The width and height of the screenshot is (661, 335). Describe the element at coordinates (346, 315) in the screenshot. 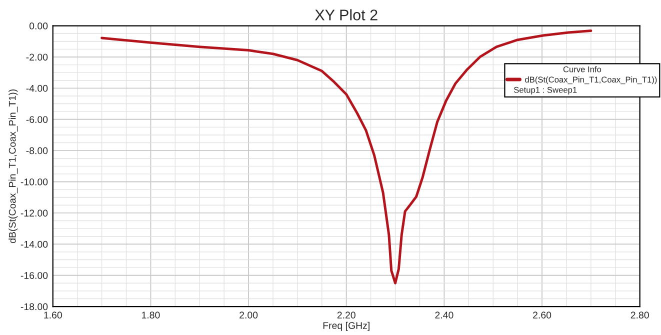

I see `x-tick-label: 2.20` at that location.